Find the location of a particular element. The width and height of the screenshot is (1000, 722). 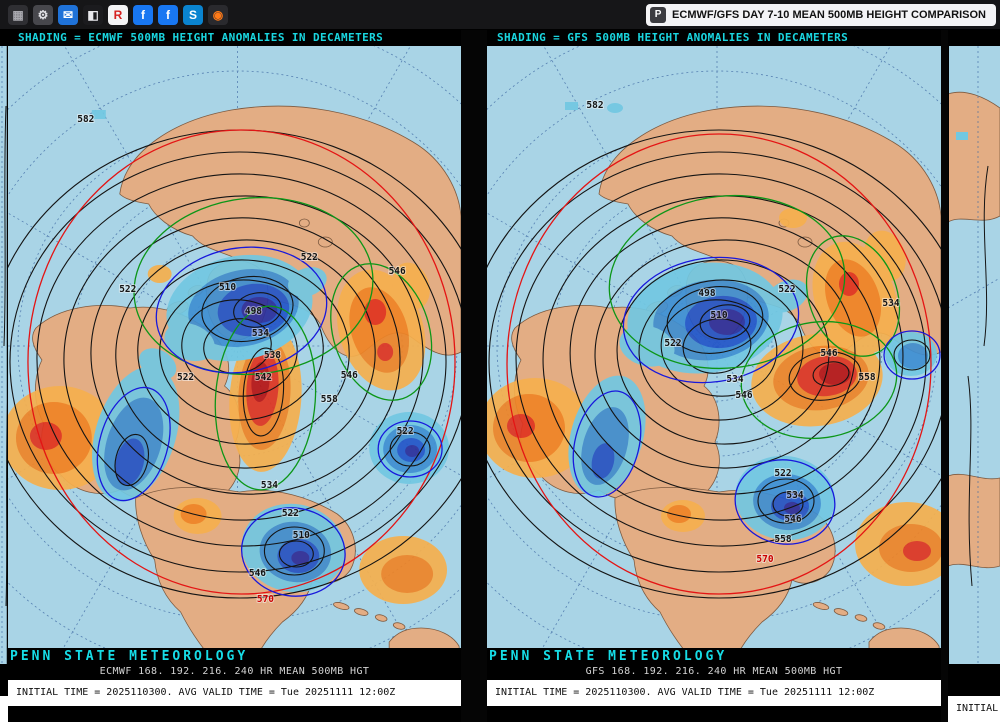

sliver-left-map is located at coordinates (4, 376).